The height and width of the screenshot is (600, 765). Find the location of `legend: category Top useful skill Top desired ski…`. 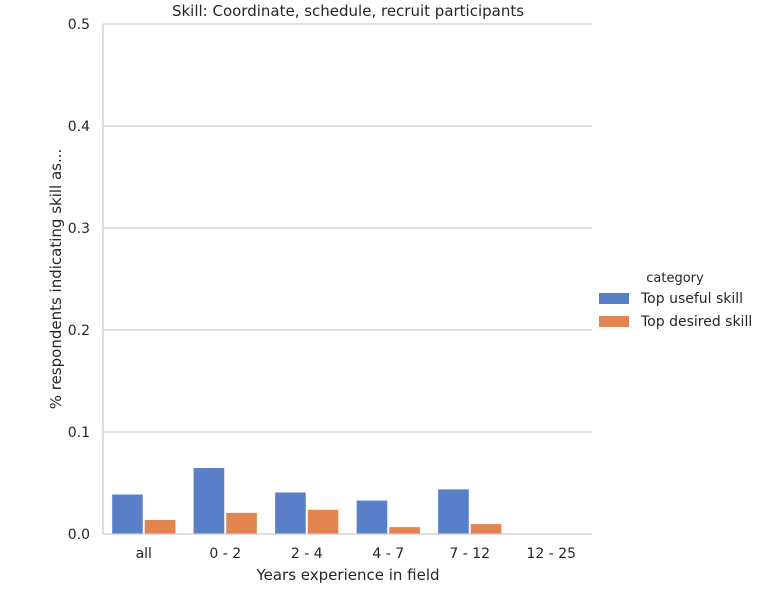

legend: category Top useful skill Top desired ski… is located at coordinates (675, 300).